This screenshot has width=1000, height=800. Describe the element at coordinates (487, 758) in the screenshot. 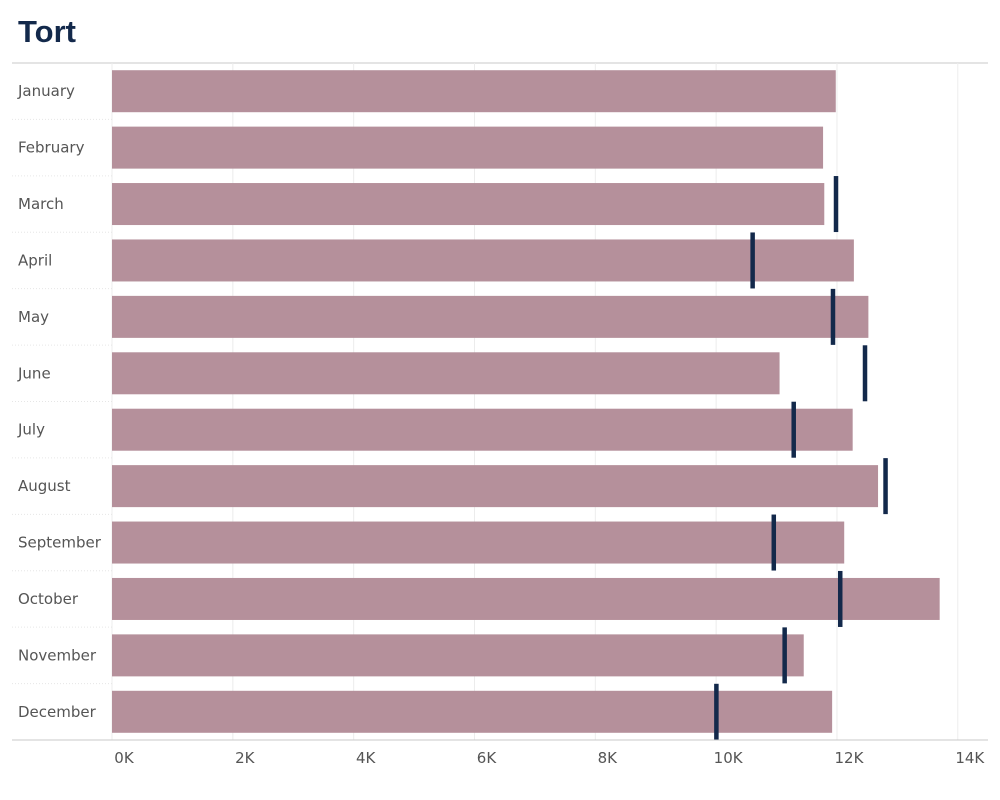

I see `x-tick-label: 6K` at that location.